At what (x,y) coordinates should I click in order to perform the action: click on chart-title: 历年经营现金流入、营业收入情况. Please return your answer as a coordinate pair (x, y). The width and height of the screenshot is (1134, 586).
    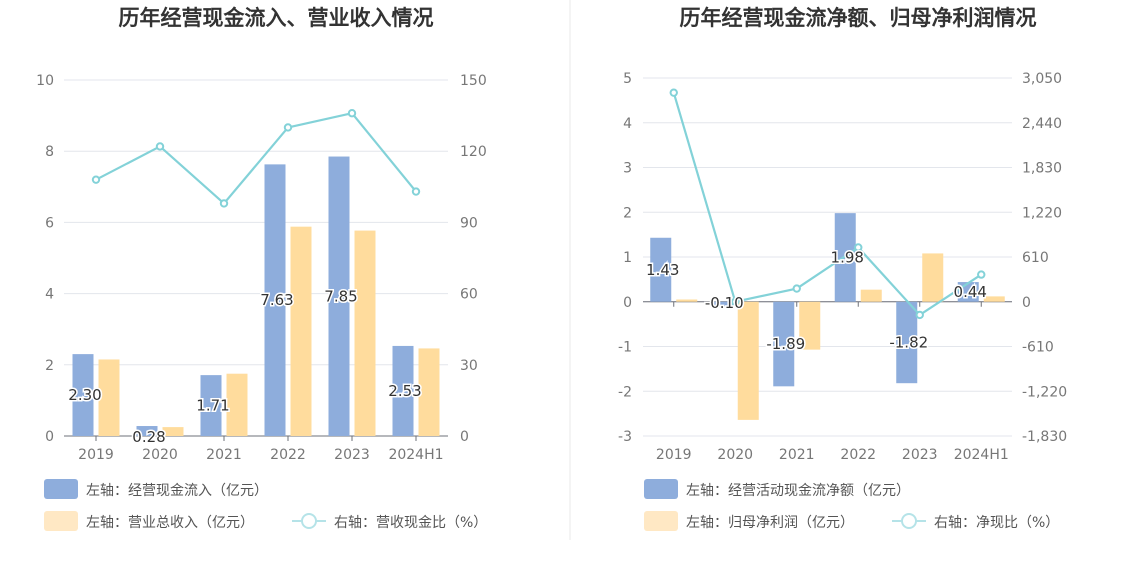
    Looking at the image, I should click on (276, 18).